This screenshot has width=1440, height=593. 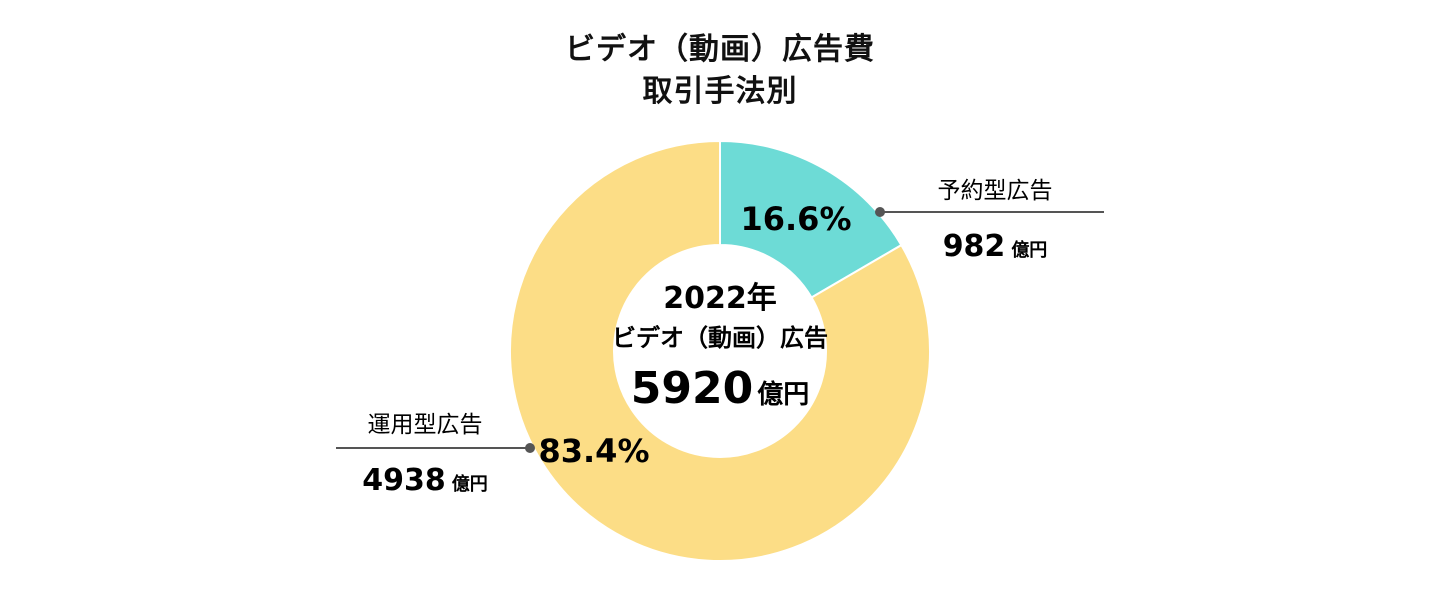 I want to click on chart-title-line1: ビデオ（動画）広告費, so click(x=720, y=49).